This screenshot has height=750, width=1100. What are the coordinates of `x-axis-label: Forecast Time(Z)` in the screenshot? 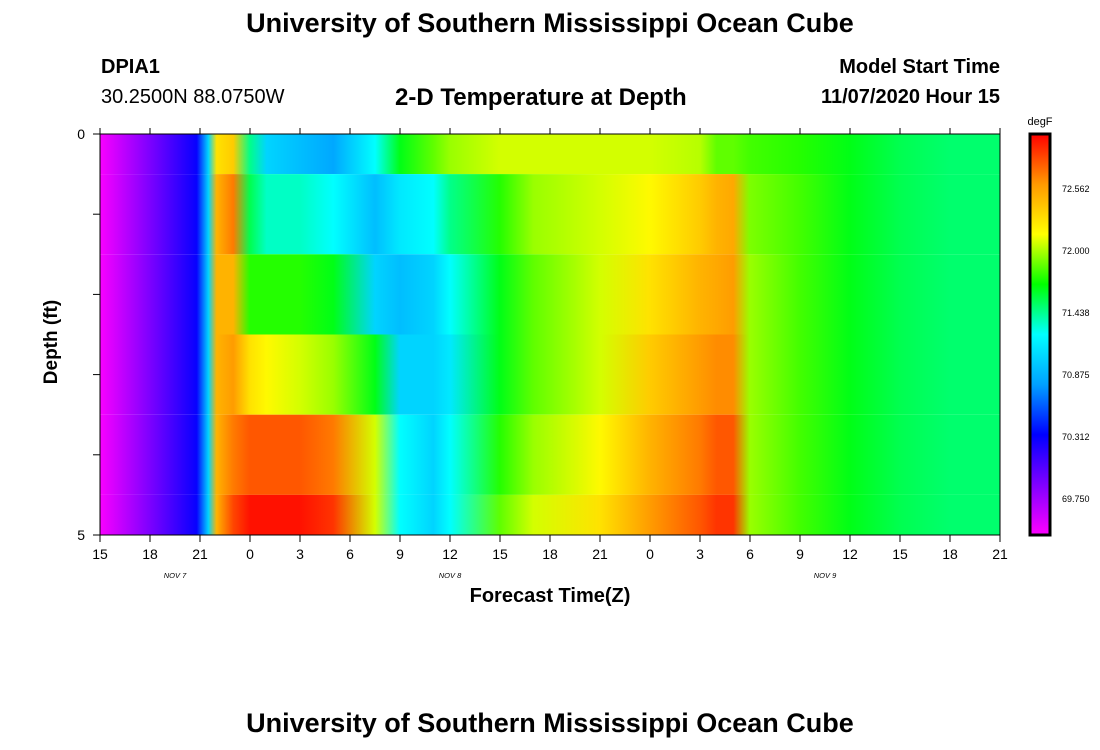 It's located at (550, 596).